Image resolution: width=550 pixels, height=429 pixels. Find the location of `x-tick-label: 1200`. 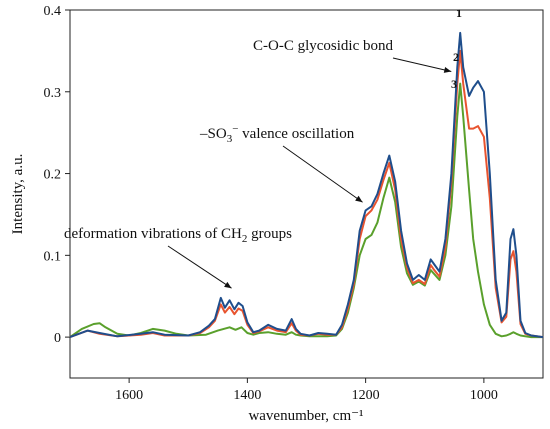

x-tick-label: 1200 is located at coordinates (366, 395).